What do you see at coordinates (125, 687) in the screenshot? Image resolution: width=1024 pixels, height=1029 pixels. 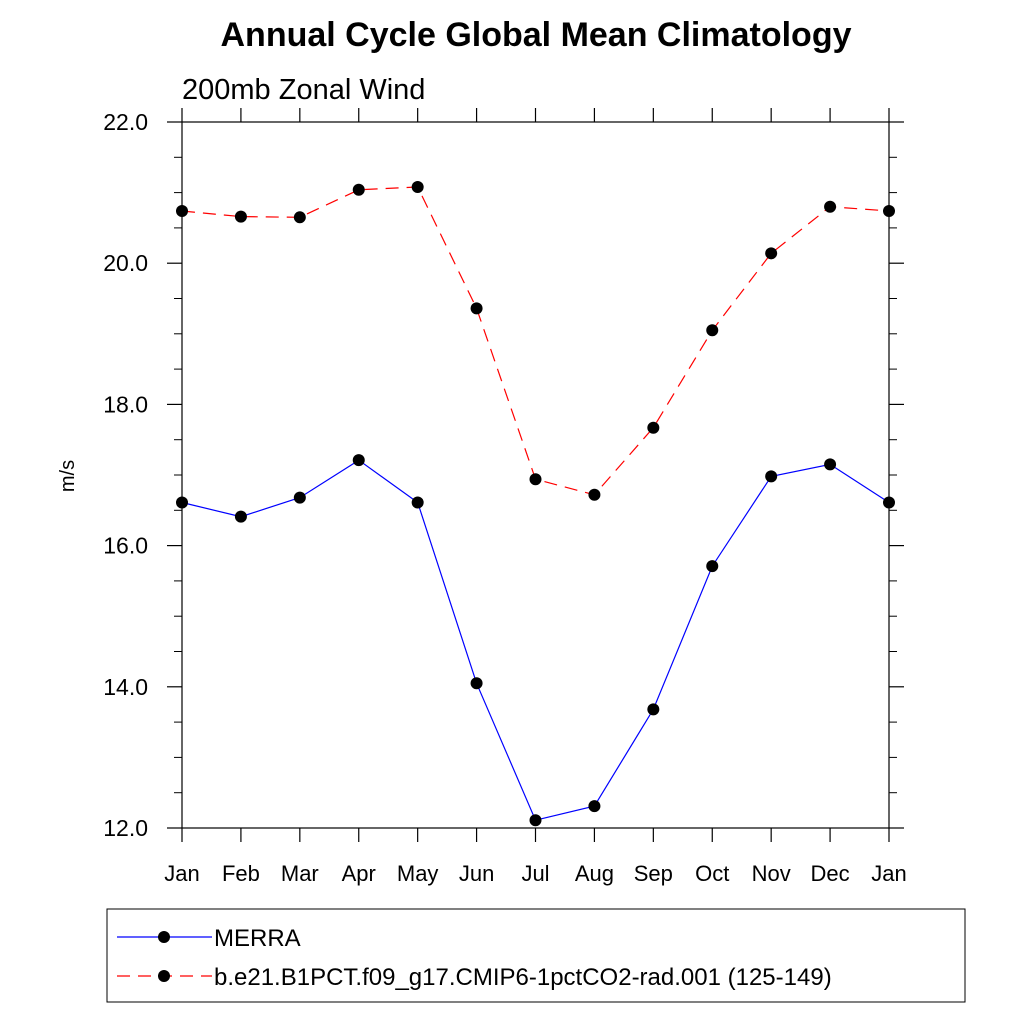 I see `y-tick-label: 14.0` at bounding box center [125, 687].